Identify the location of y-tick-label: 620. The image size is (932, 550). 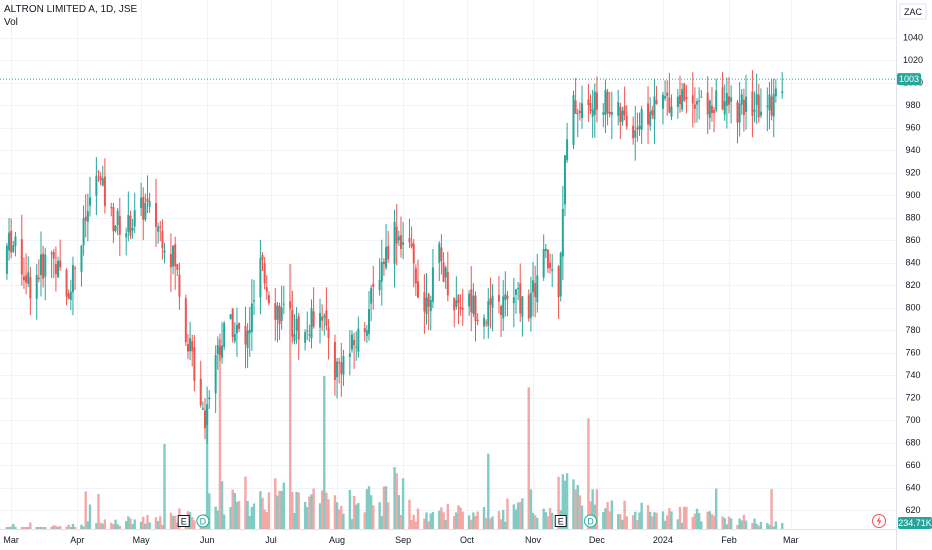
(912, 510).